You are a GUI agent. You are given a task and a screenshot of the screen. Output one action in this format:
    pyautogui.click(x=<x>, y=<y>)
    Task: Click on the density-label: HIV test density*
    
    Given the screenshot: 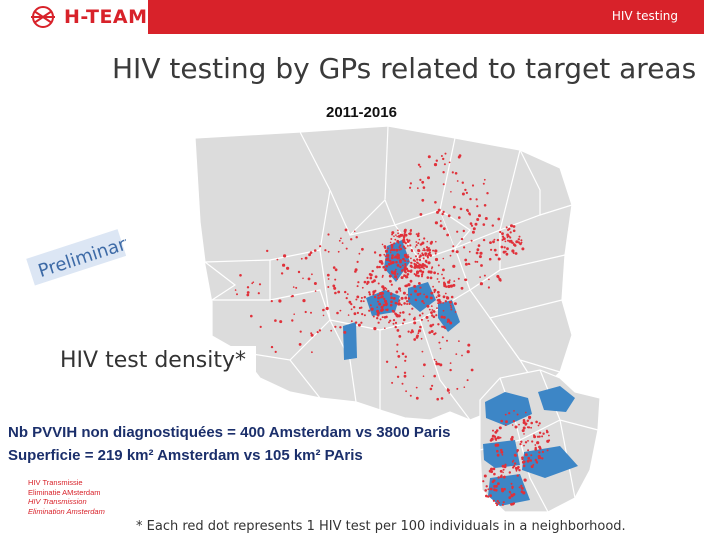 What is the action you would take?
    pyautogui.click(x=148, y=360)
    